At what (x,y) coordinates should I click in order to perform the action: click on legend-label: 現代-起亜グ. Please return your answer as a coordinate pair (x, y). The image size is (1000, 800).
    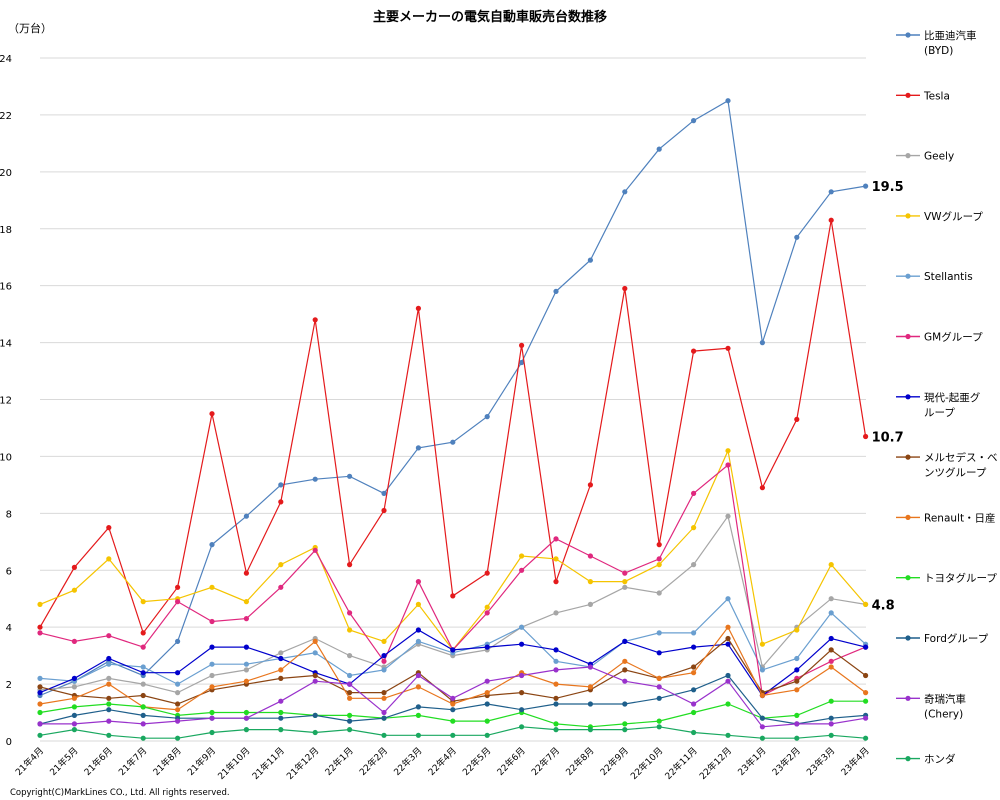
    Looking at the image, I should click on (952, 397).